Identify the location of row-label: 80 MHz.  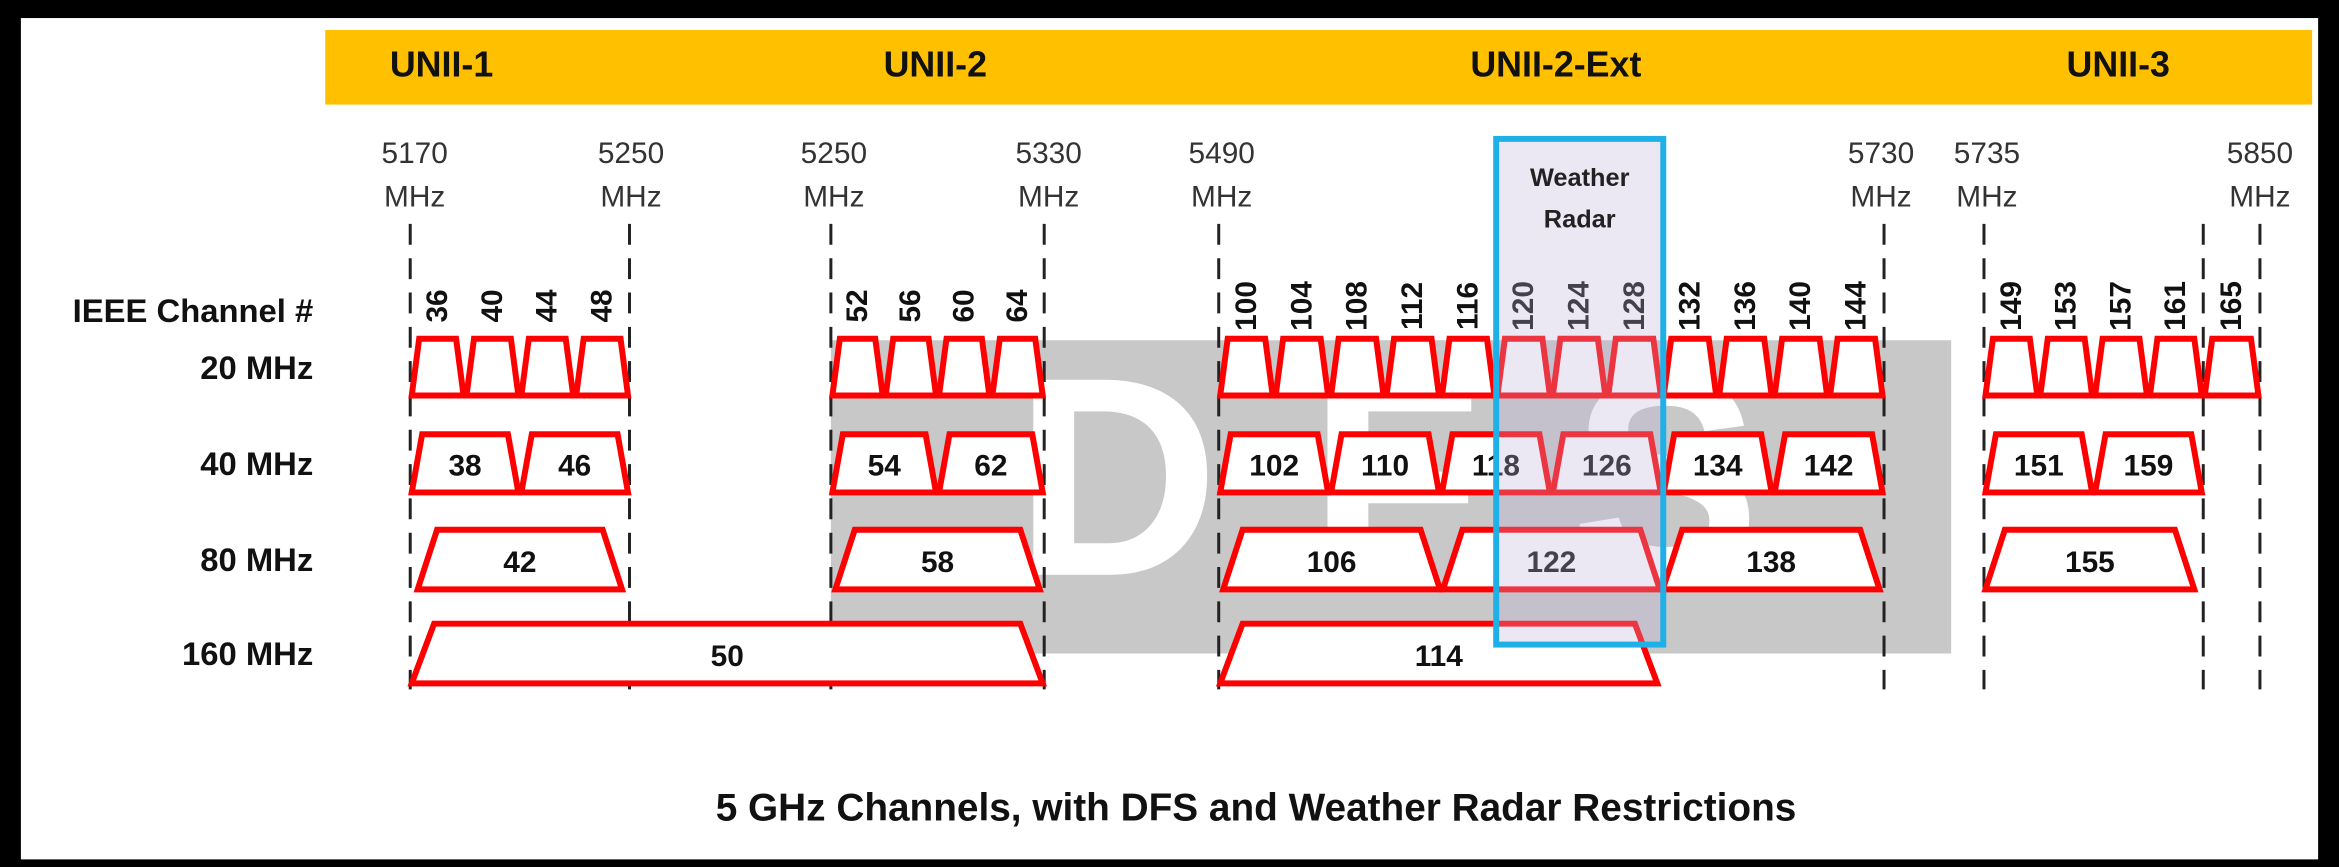
(256, 559).